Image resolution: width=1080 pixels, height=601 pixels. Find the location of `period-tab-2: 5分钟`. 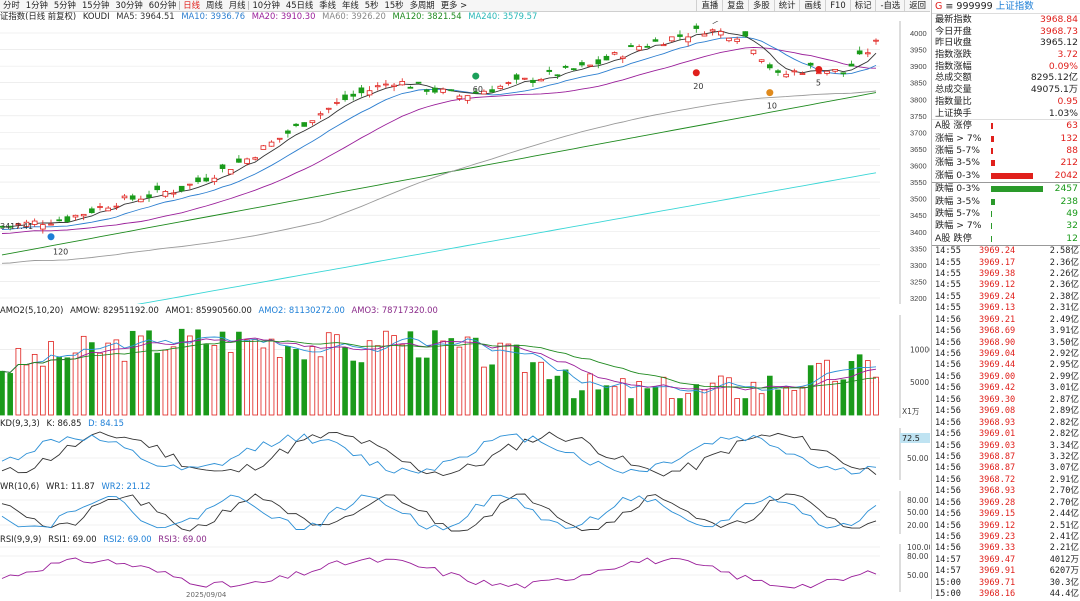

period-tab-2: 5分钟 is located at coordinates (64, 5).